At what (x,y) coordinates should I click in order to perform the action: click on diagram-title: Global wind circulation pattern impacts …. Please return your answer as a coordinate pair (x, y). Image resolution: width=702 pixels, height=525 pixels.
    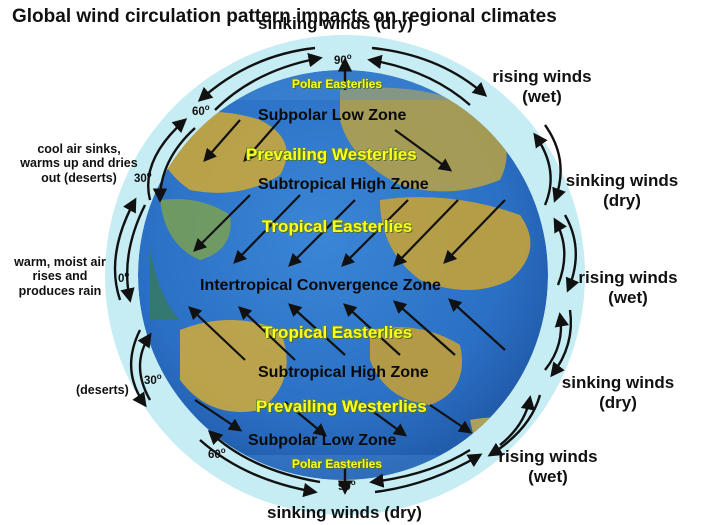
    Looking at the image, I should click on (284, 16).